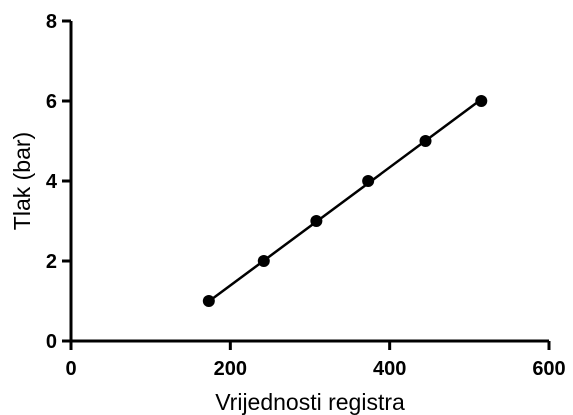  Describe the element at coordinates (51, 102) in the screenshot. I see `y-tick-label: 6` at that location.